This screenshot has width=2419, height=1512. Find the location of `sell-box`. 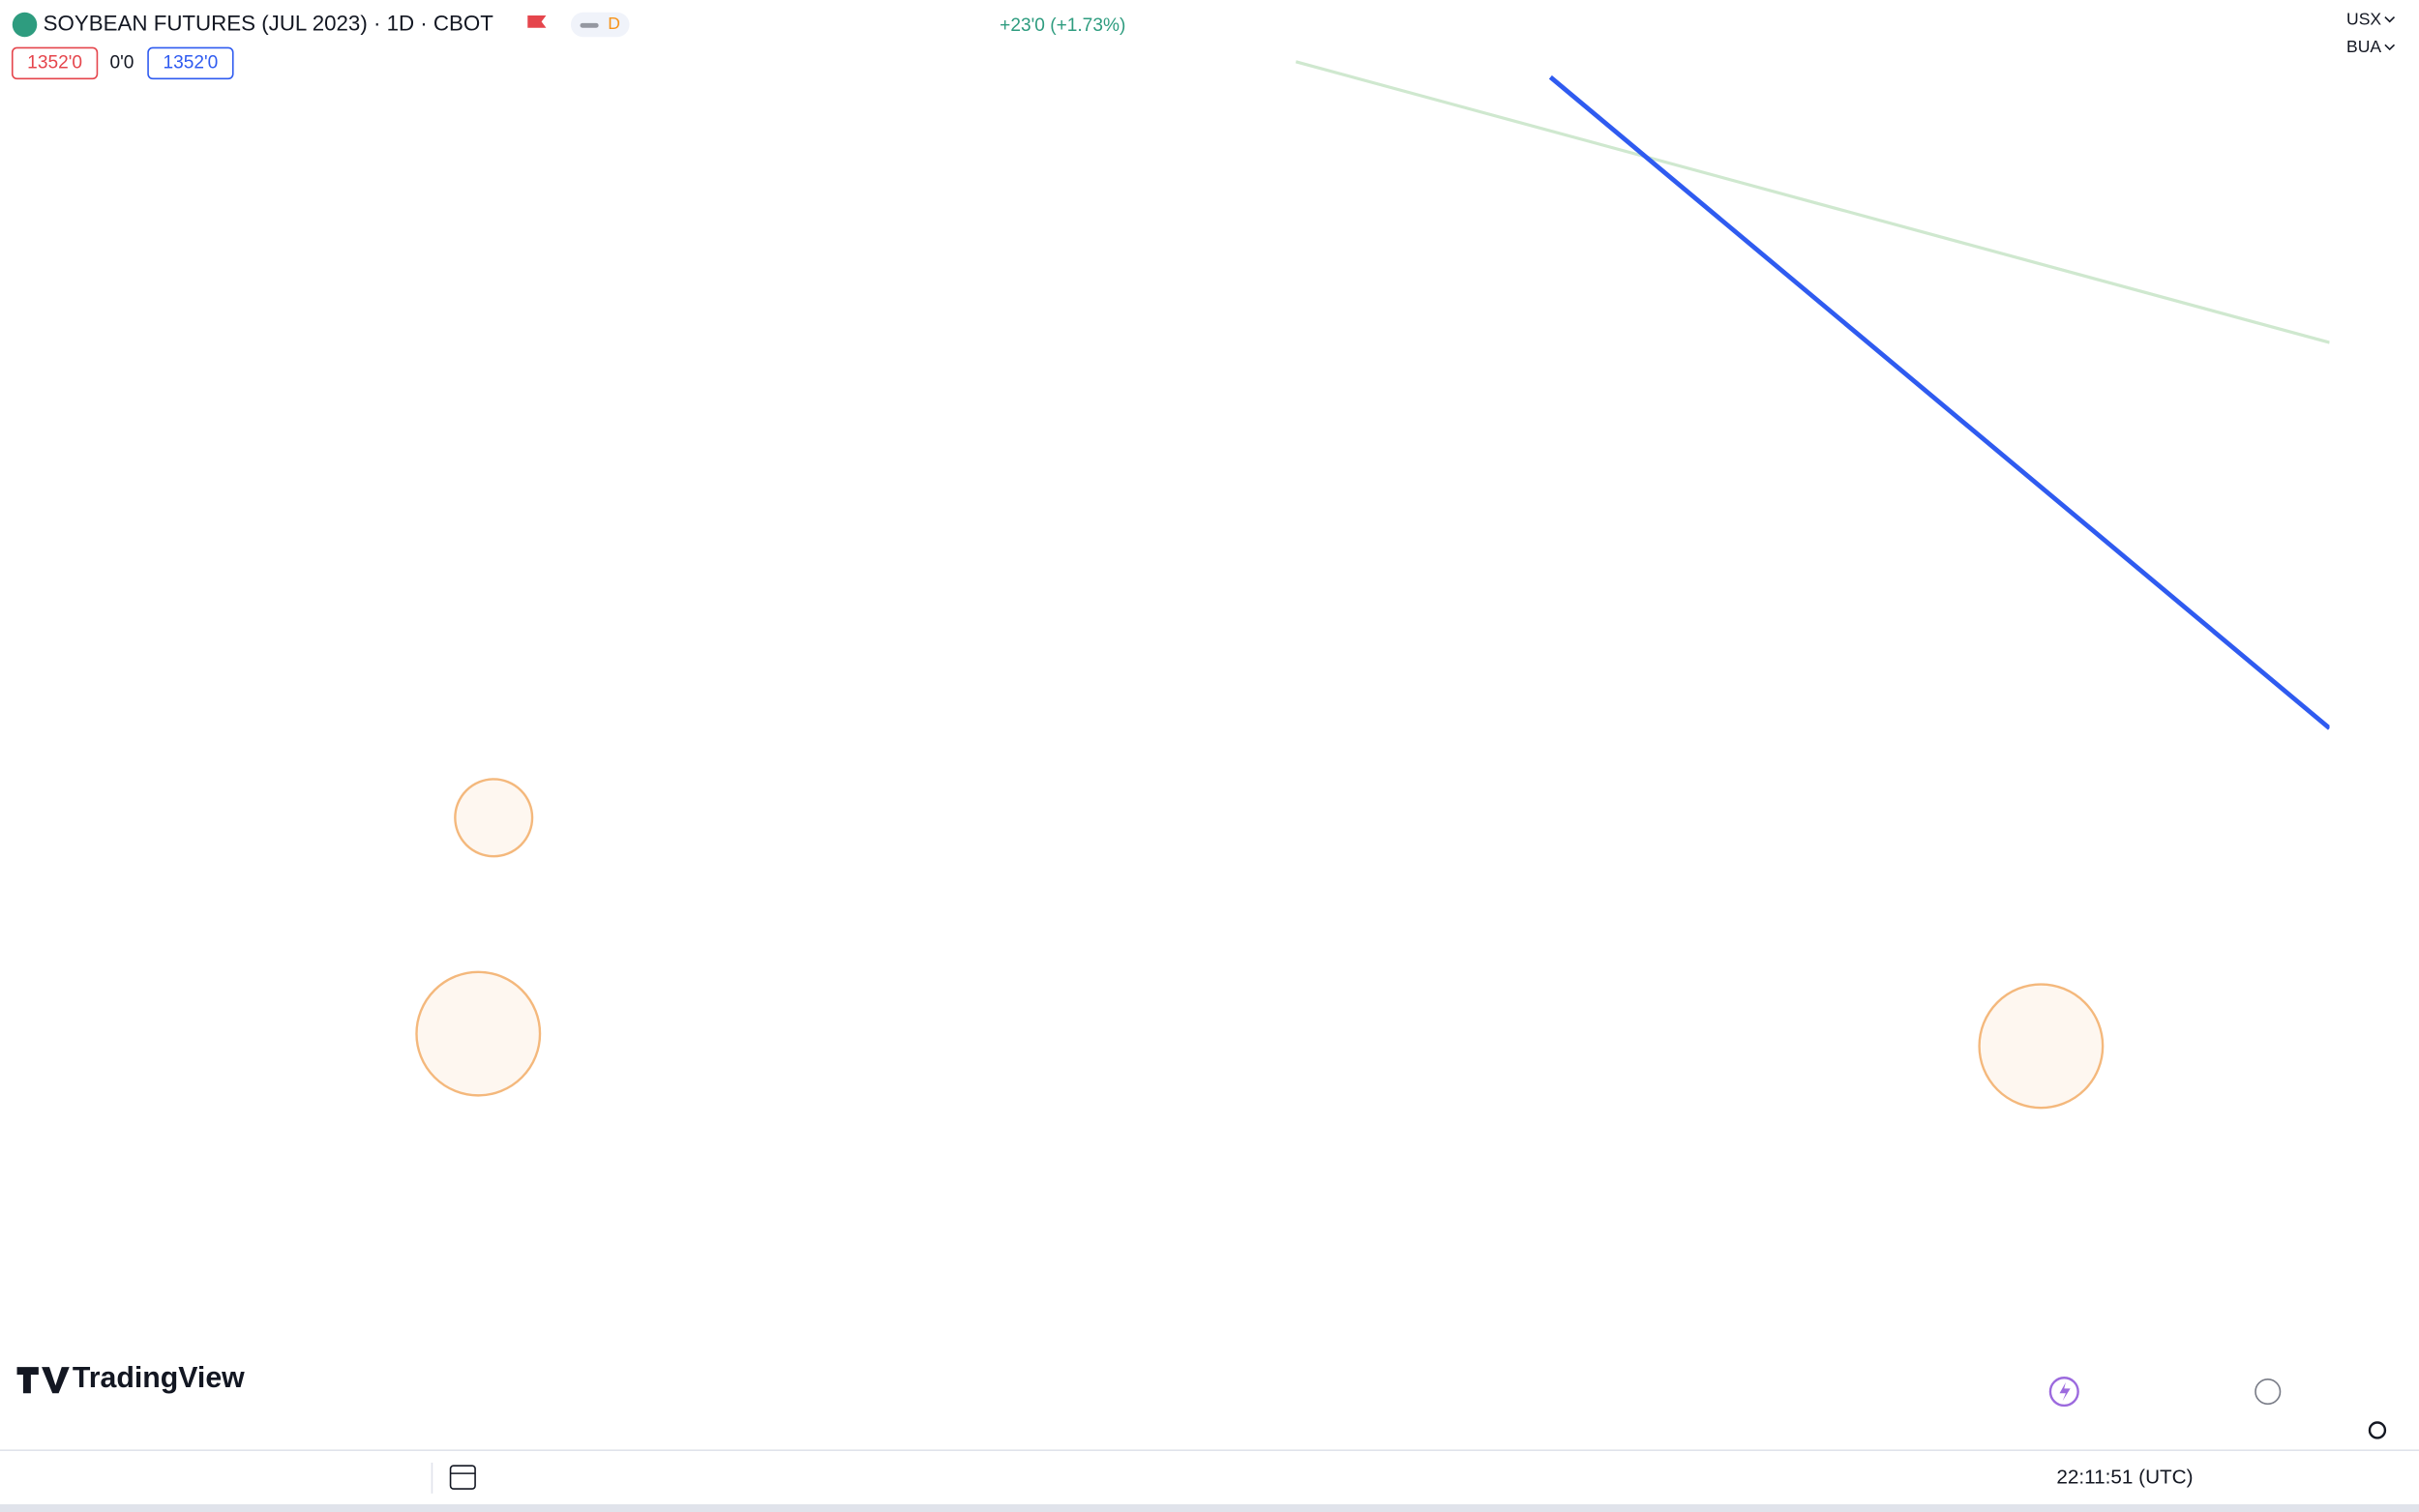

sell-box is located at coordinates (55, 63).